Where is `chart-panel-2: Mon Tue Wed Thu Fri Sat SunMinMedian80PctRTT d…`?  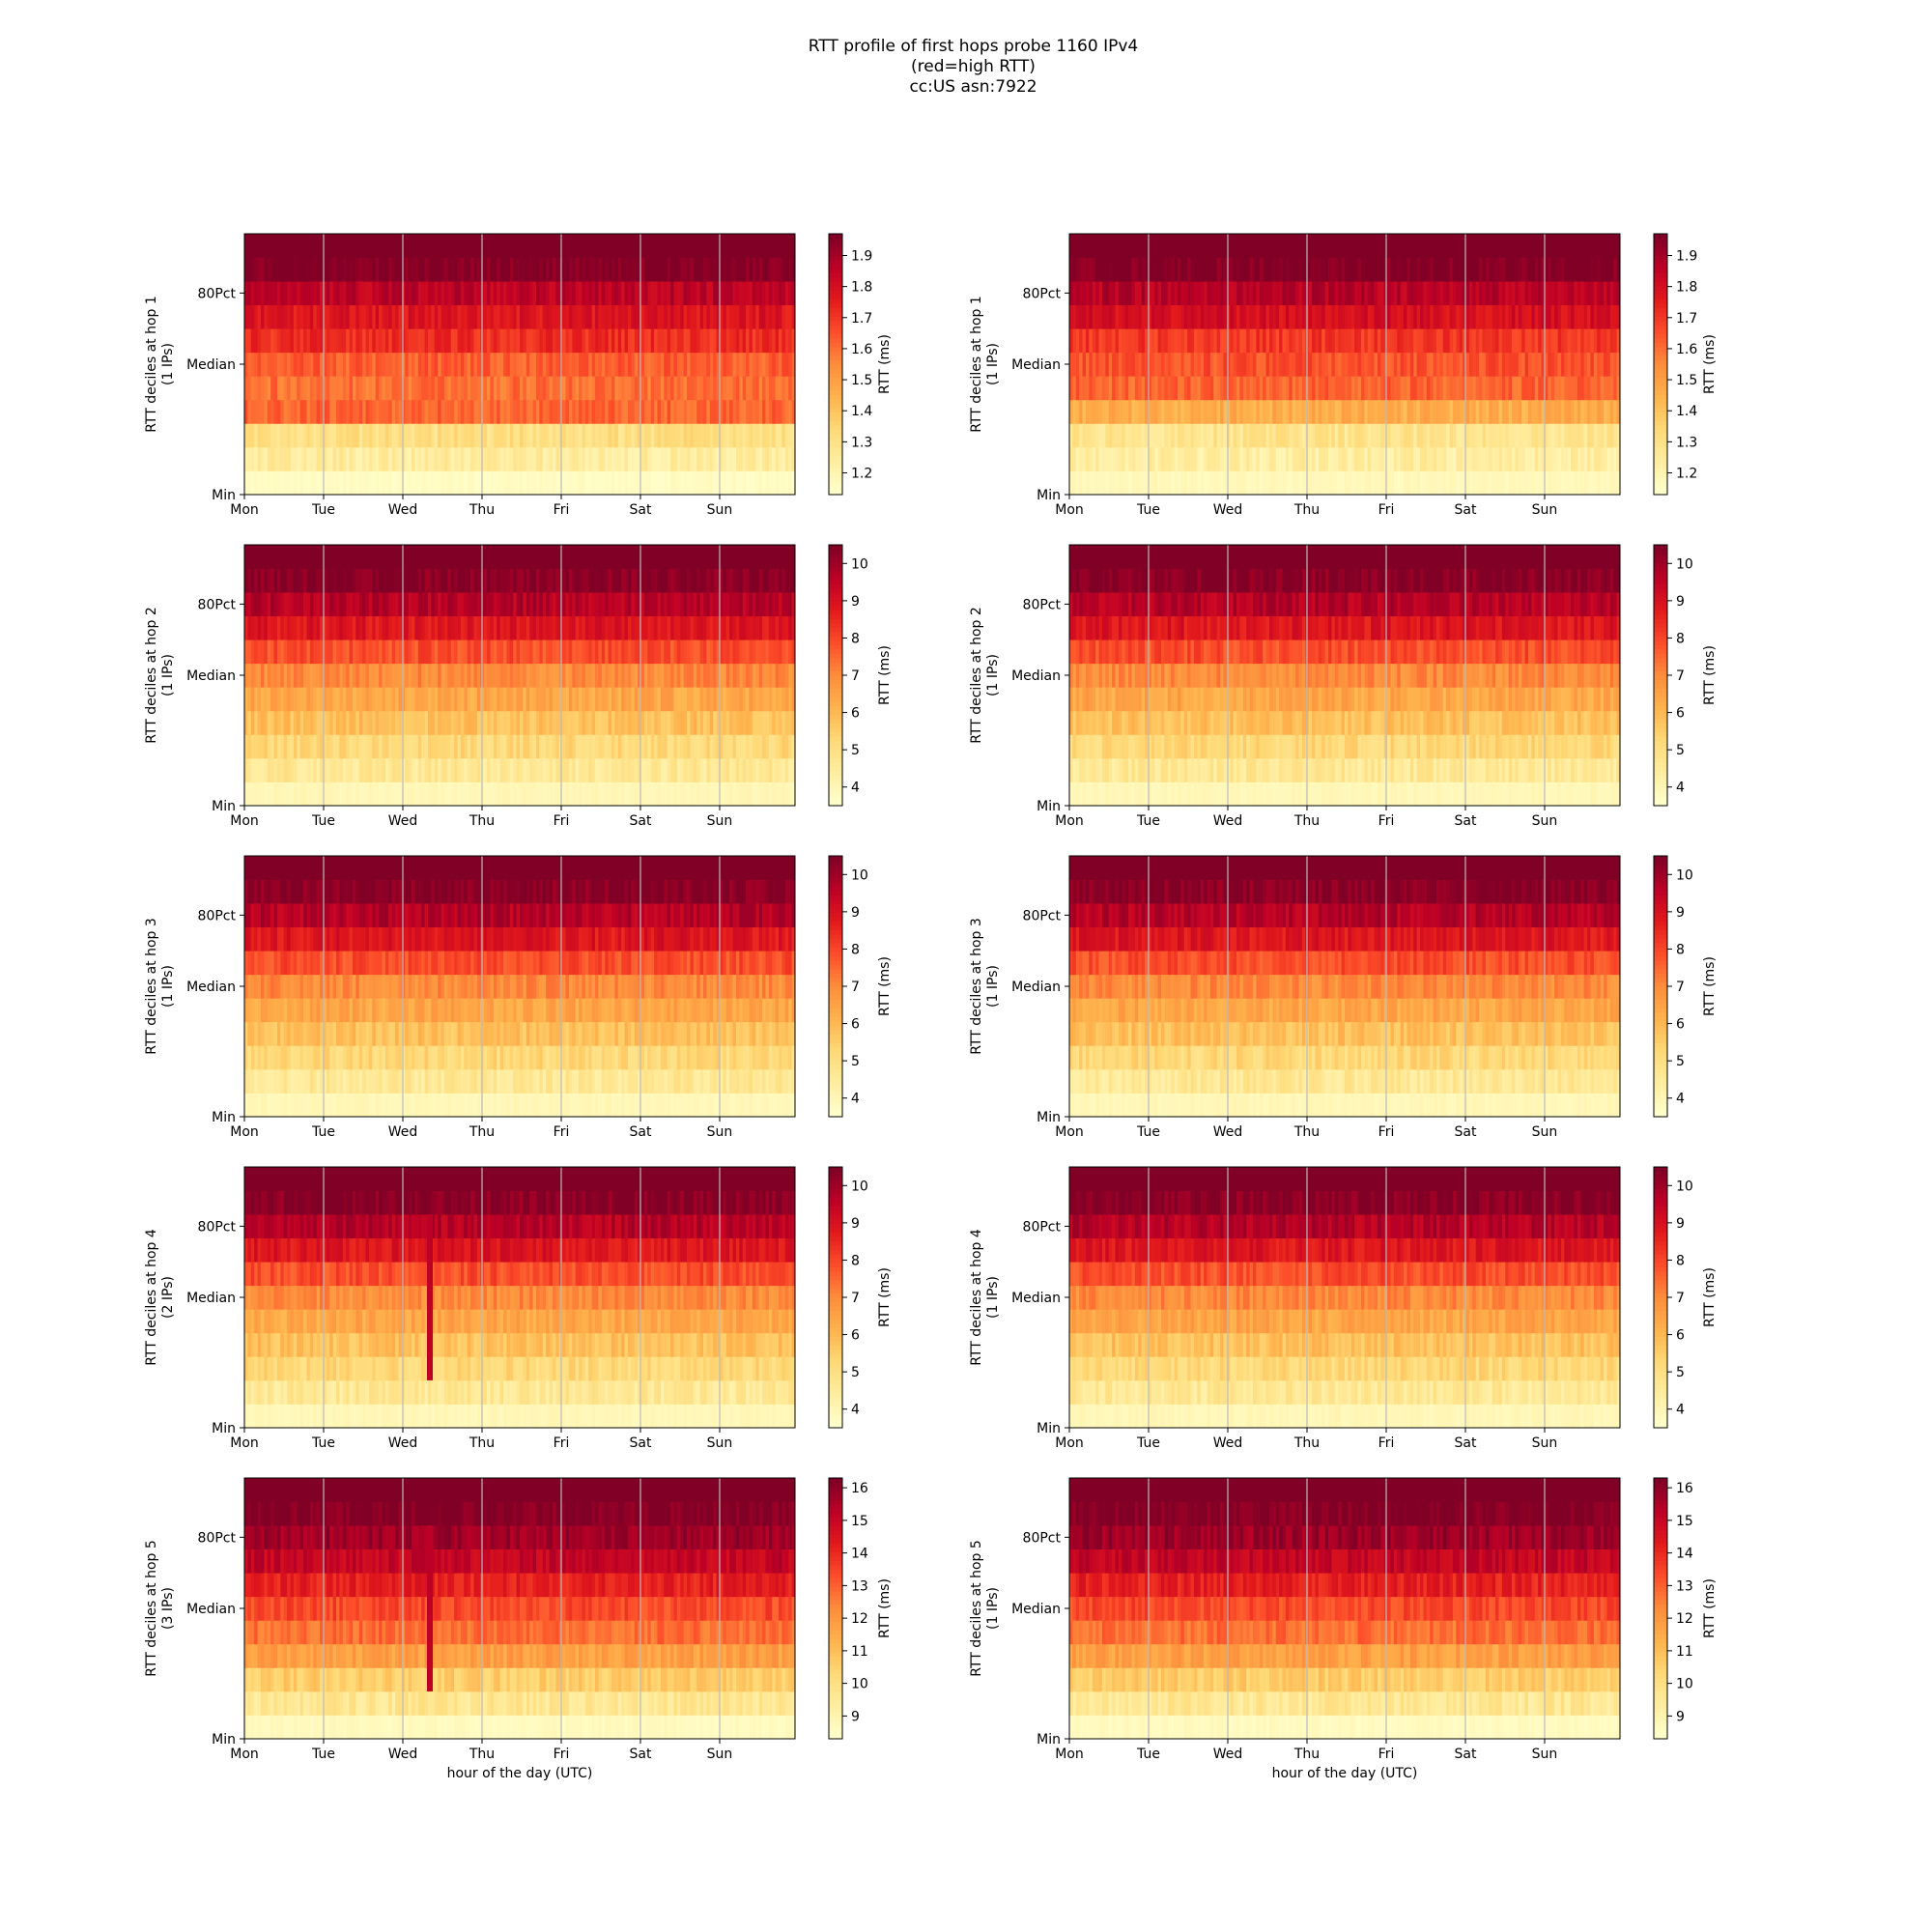
chart-panel-2: Mon Tue Wed Thu Fri Sat SunMinMedian80PctRTT d… is located at coordinates (1343, 376).